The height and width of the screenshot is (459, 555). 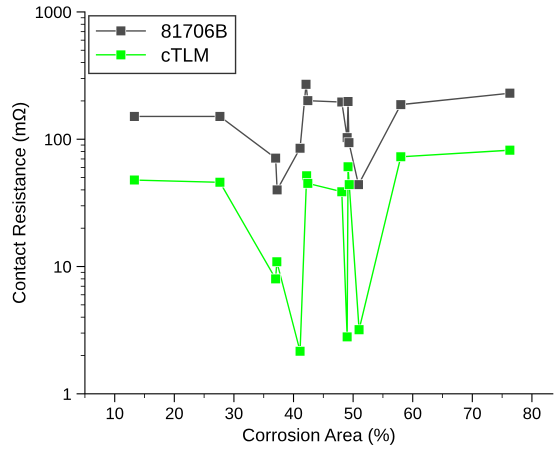 What do you see at coordinates (185, 55) in the screenshot?
I see `legend-label: cTLM` at bounding box center [185, 55].